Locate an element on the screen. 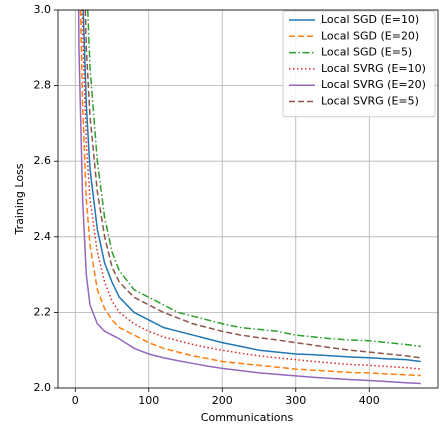 Image resolution: width=447 pixels, height=430 pixels. x-tick-label: 300 is located at coordinates (295, 400).